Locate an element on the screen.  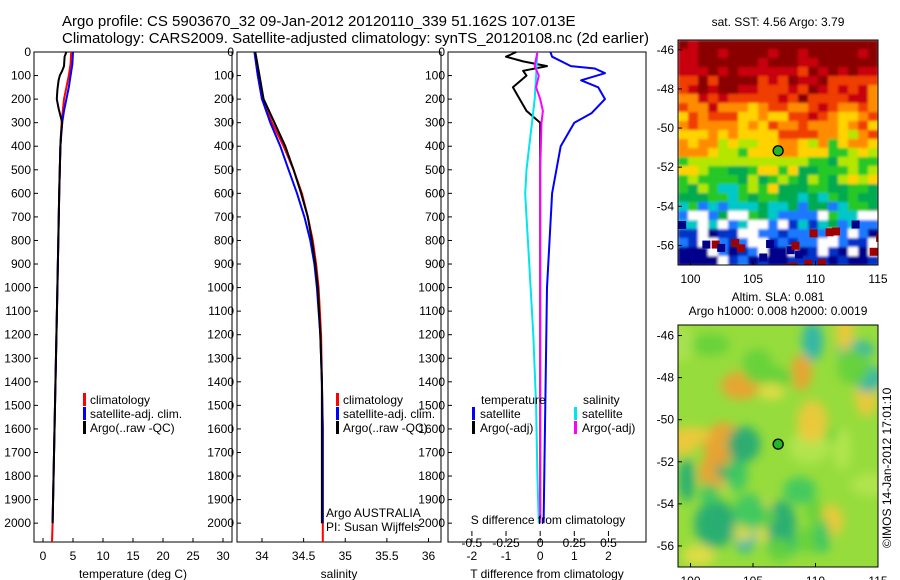
map-lon-label: 110 is located at coordinates (815, 279).